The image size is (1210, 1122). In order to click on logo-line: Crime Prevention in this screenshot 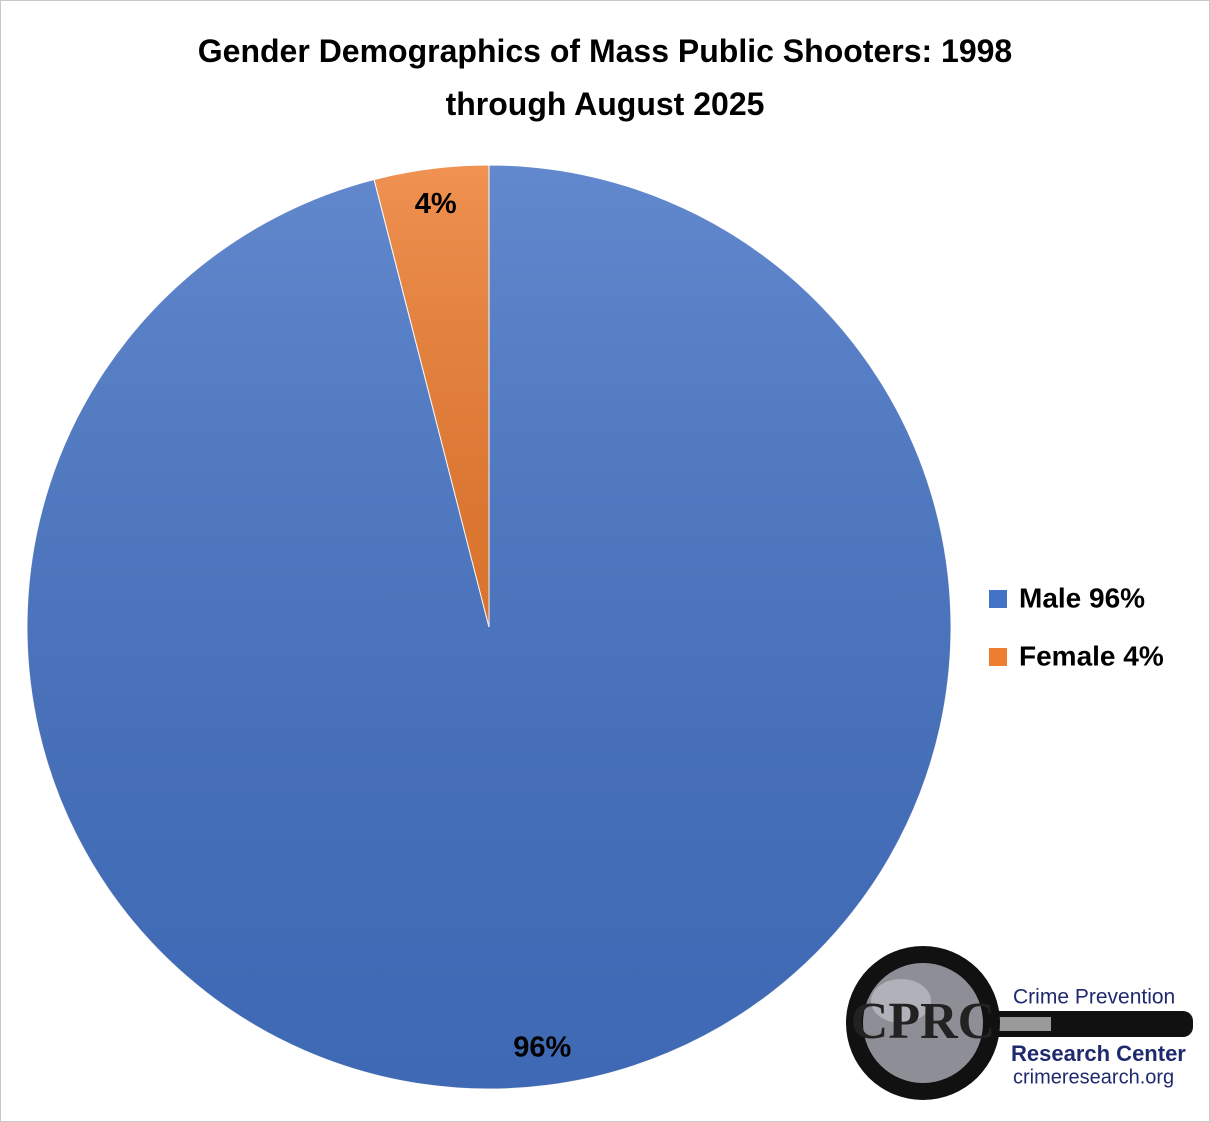, I will do `click(1094, 997)`.